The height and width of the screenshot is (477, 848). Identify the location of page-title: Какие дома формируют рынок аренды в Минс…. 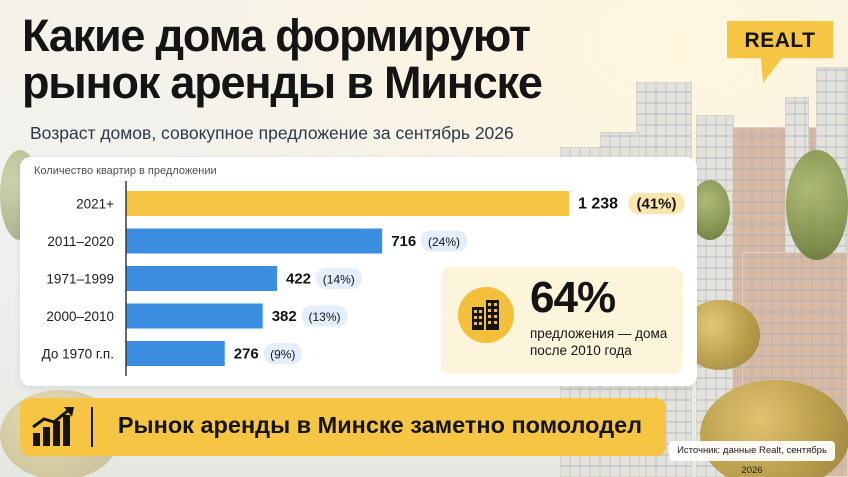
(327, 59).